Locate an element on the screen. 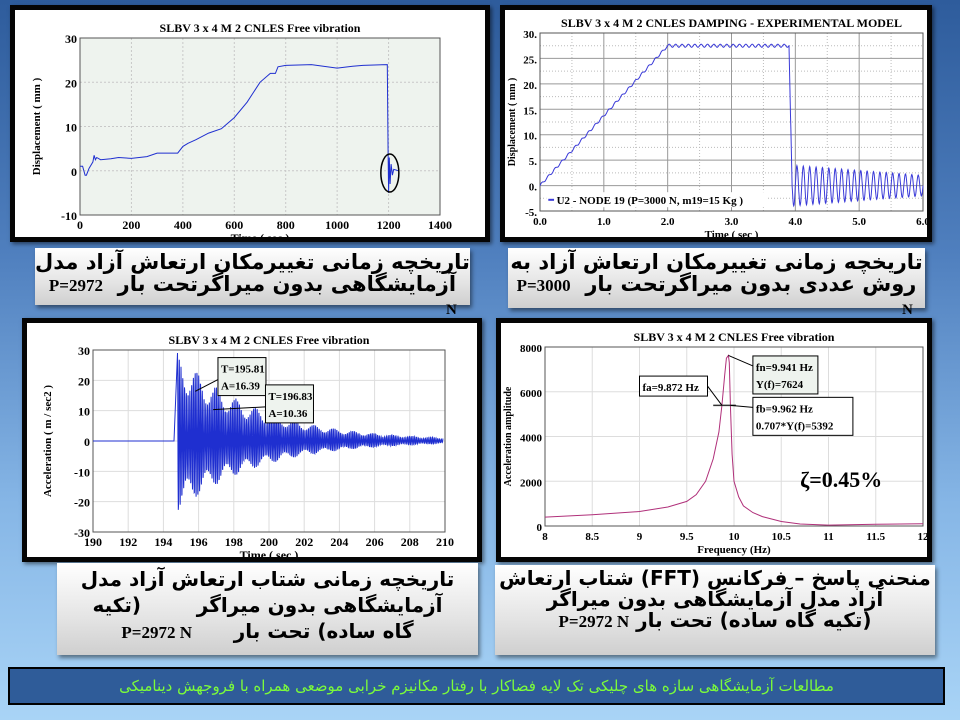 Image resolution: width=960 pixels, height=720 pixels. caption-line-1: تاریخچه زمانی تغییرمکان ارتعاش آزاد مدل is located at coordinates (252, 262).